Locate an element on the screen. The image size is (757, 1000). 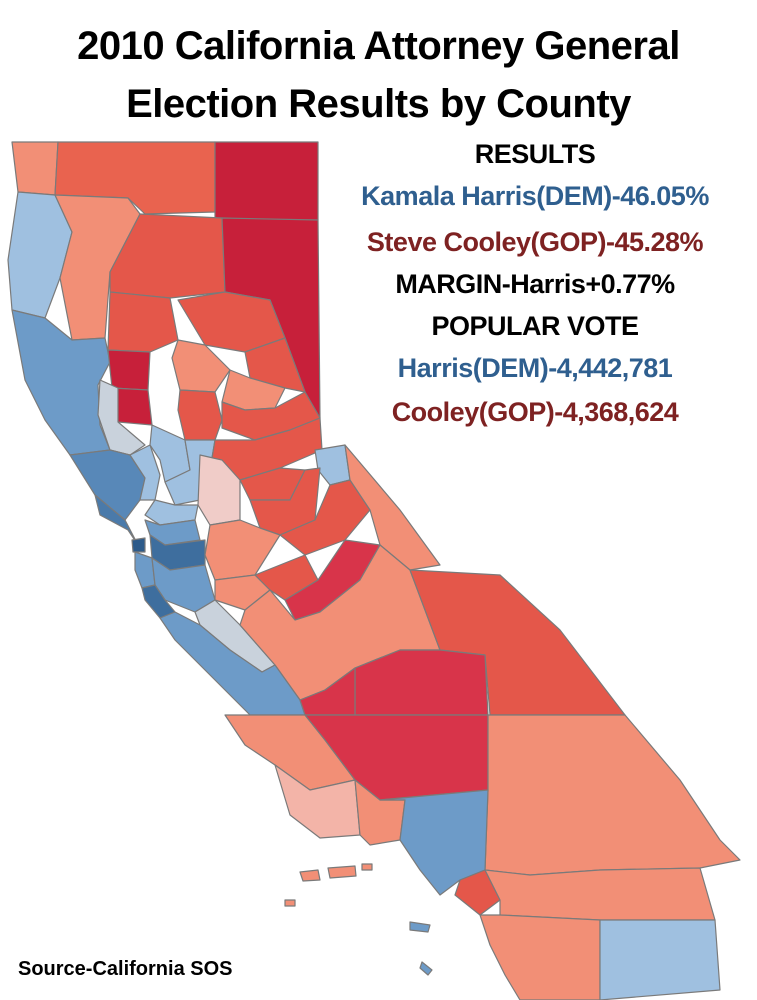
county-san-bernardino is located at coordinates (612, 795).